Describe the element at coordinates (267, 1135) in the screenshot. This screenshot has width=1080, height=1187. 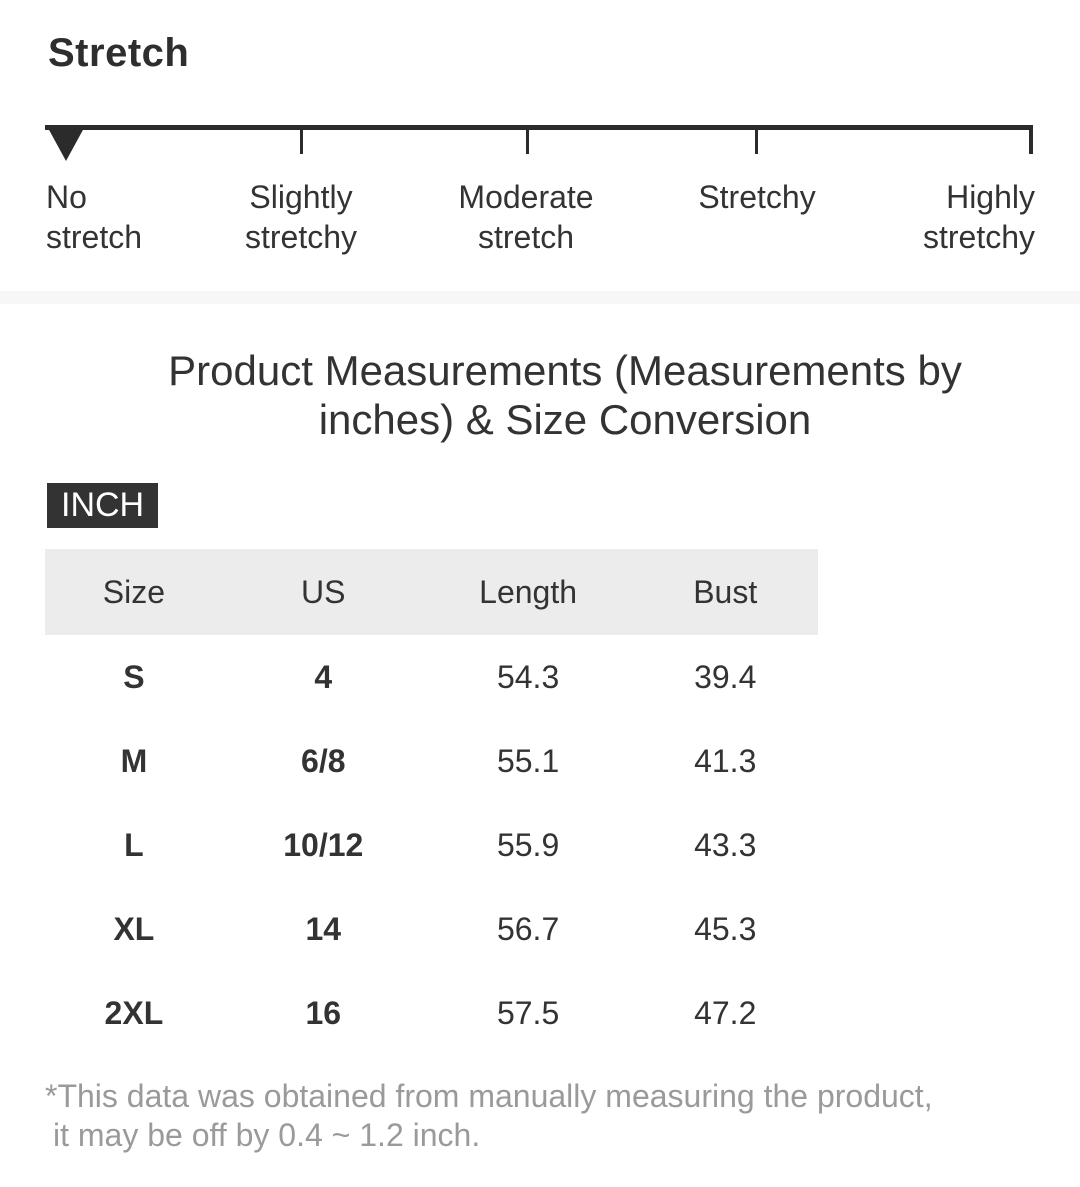
I see `footnote-line-2: it may be off by 0.4 ~ 1.2 inch.` at that location.